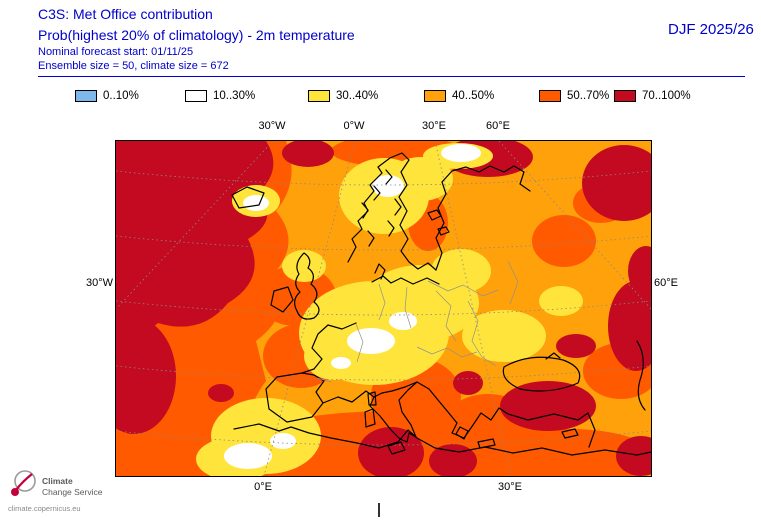 This screenshot has height=520, width=761. I want to click on legend-item: 10..30%, so click(220, 96).